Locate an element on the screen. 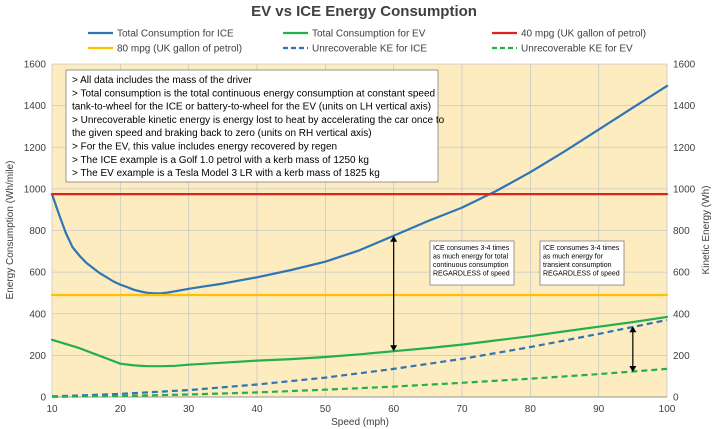  y-tick-label-right: 800 is located at coordinates (681, 231).